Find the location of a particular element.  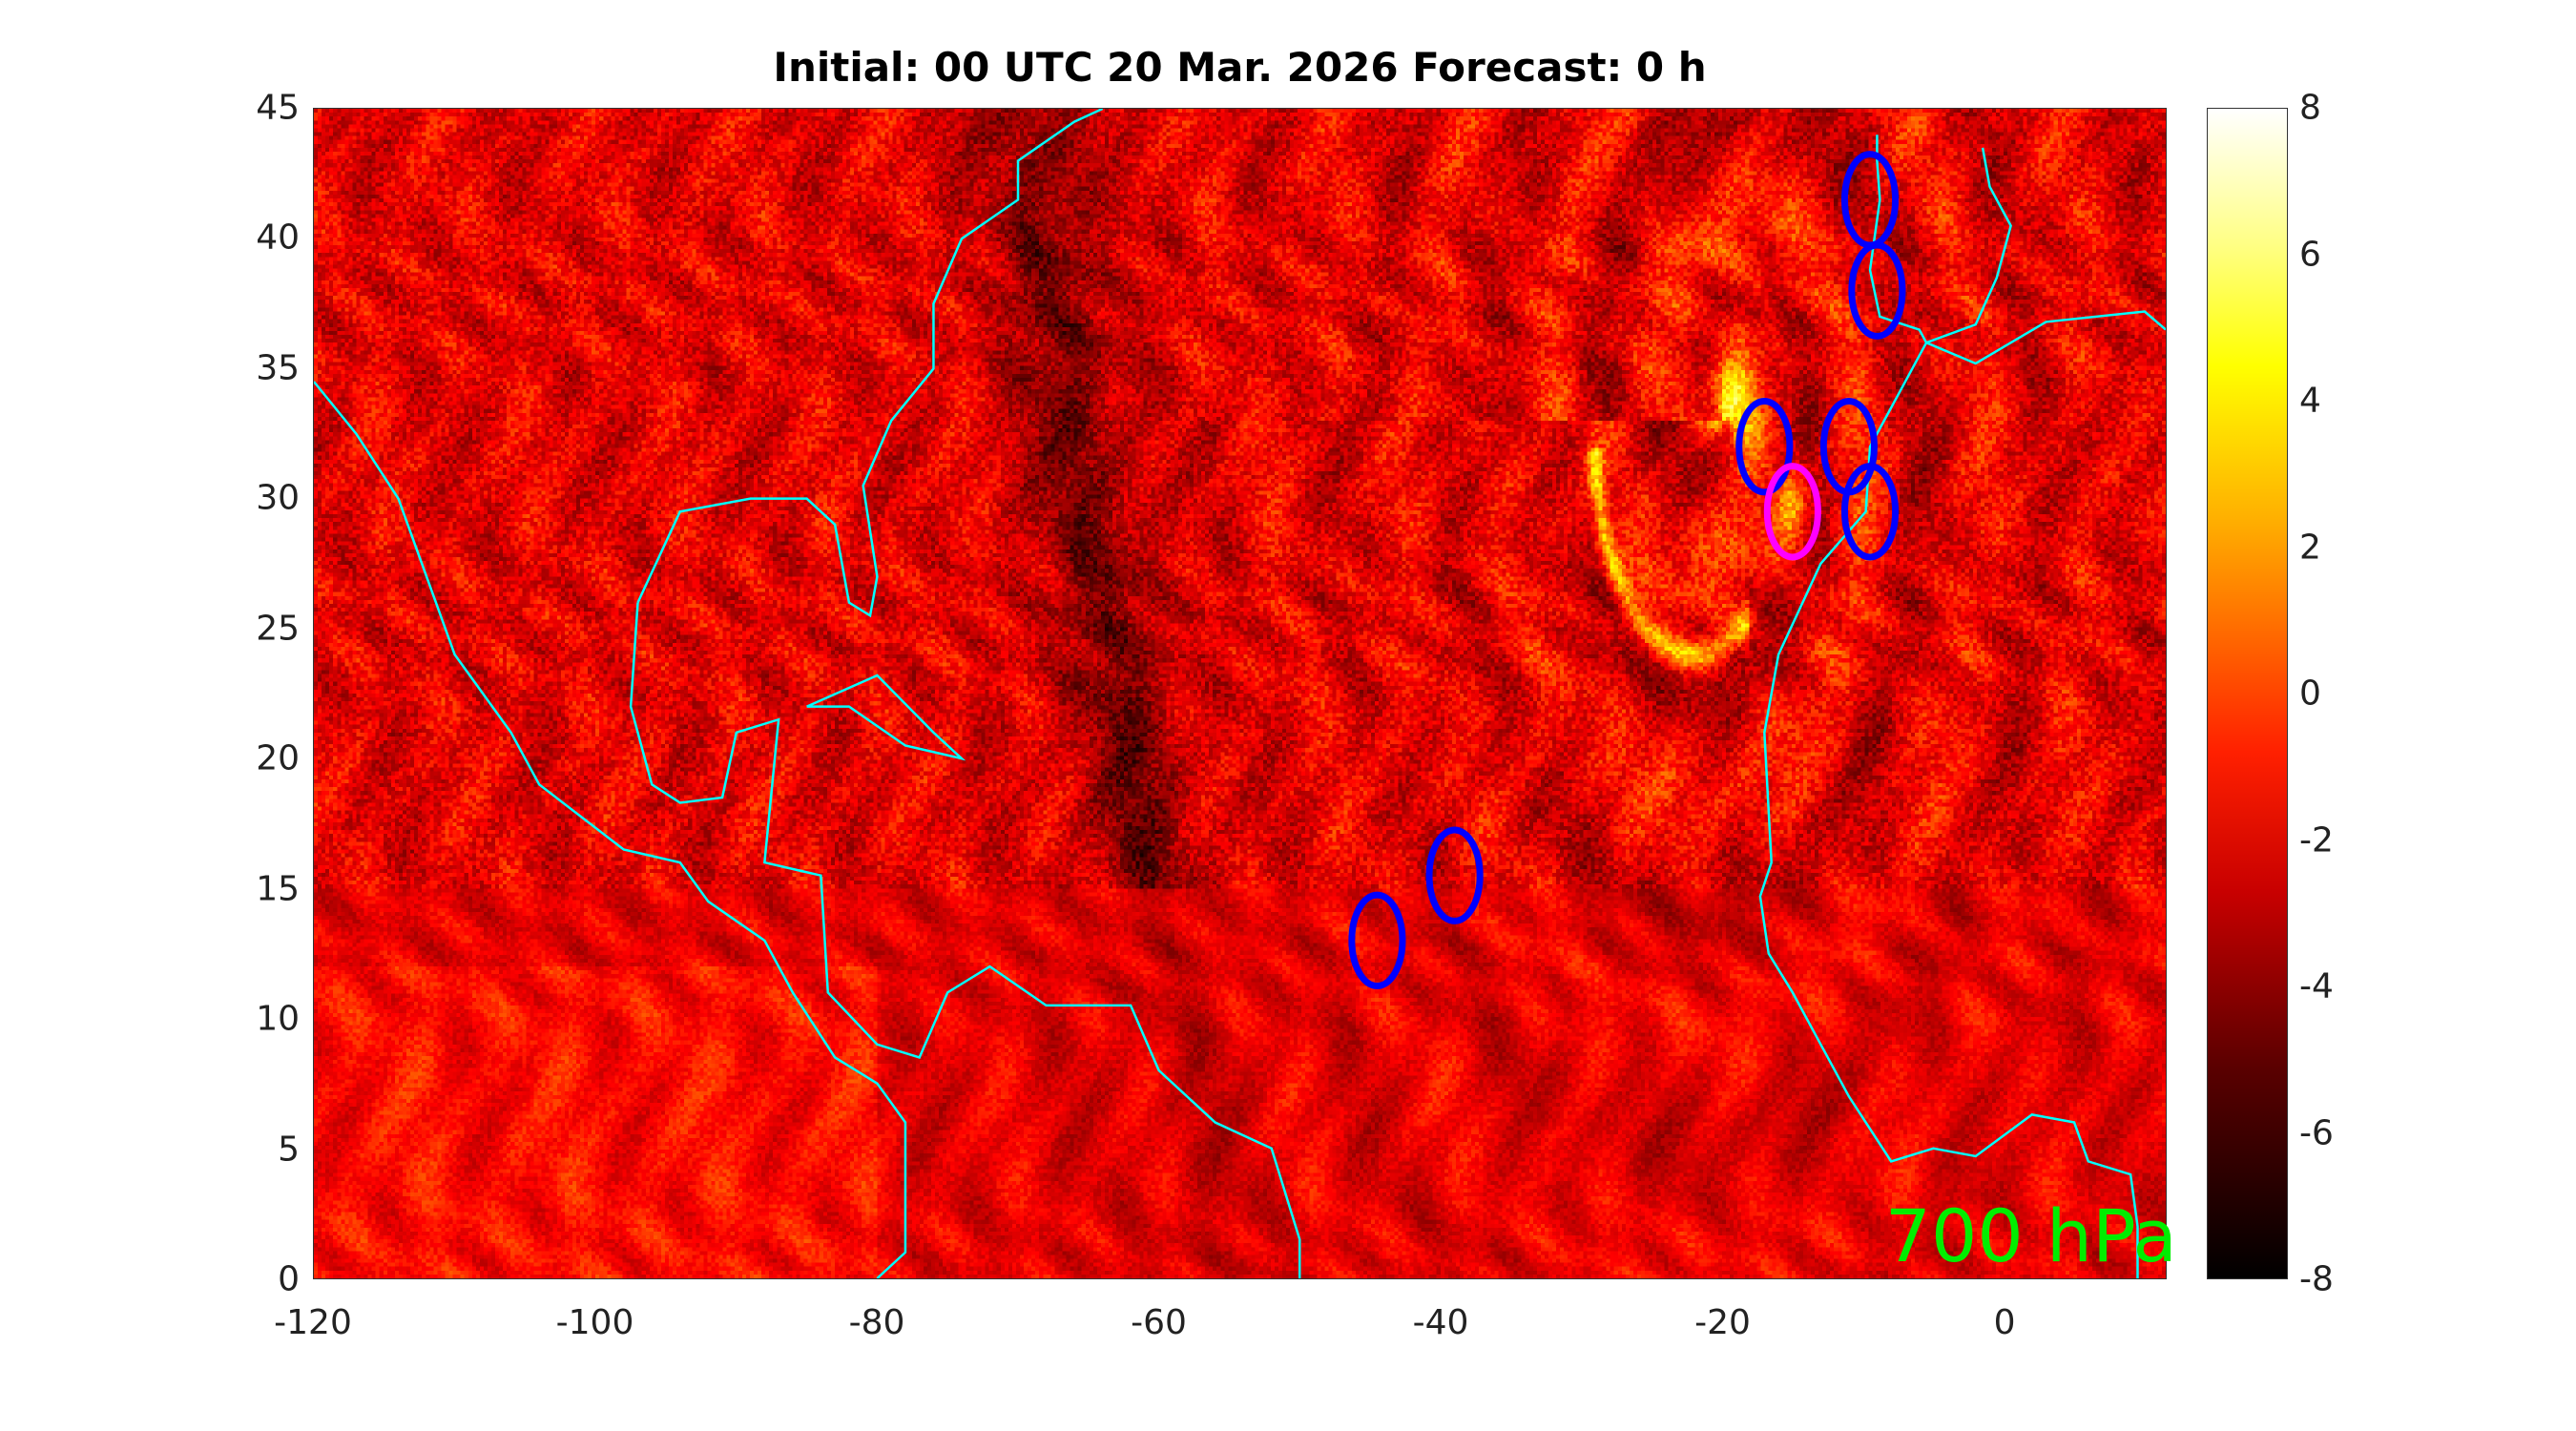

colorbar-tick-label: 6 is located at coordinates (2310, 255).